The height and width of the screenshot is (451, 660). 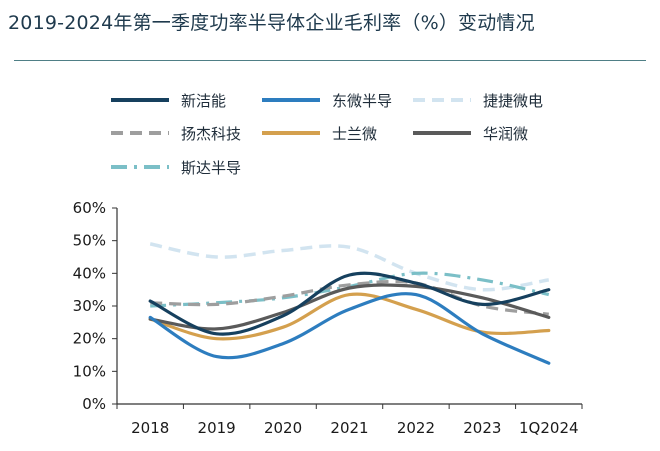 What do you see at coordinates (89, 208) in the screenshot?
I see `y-tick-label: 60%` at bounding box center [89, 208].